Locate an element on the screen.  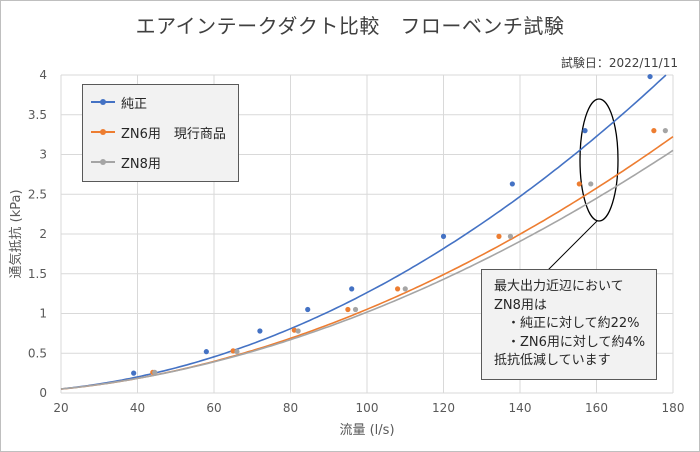
annotation-leader-line is located at coordinates (572, 245).